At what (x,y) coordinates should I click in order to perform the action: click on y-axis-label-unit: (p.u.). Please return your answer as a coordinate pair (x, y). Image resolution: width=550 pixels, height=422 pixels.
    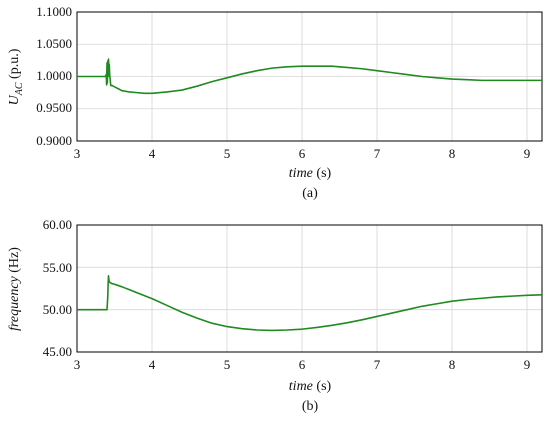
    Looking at the image, I should click on (14, 63).